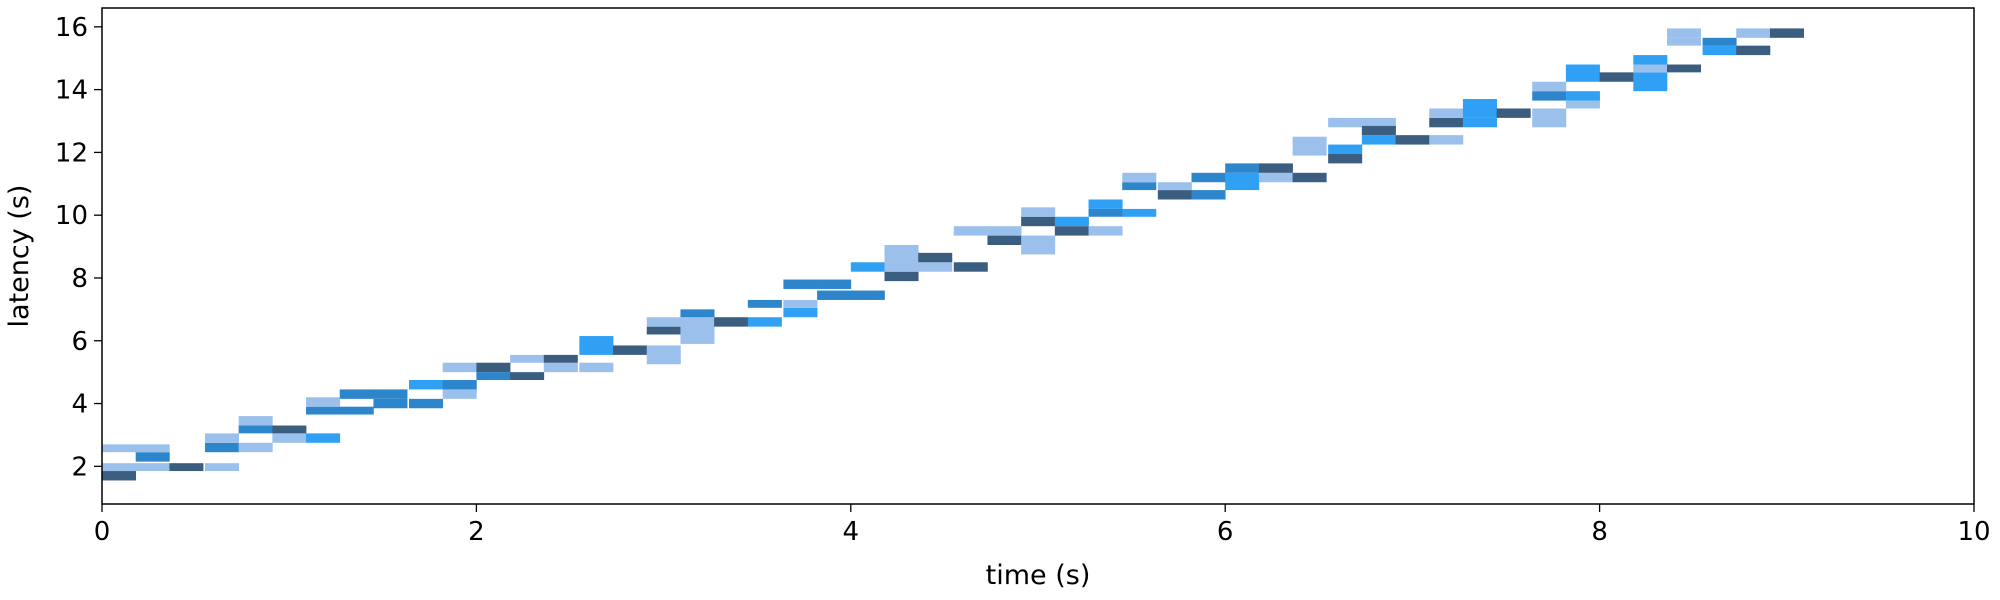 This screenshot has height=600, width=2000. What do you see at coordinates (476, 532) in the screenshot?
I see `x-tick-label: 2` at bounding box center [476, 532].